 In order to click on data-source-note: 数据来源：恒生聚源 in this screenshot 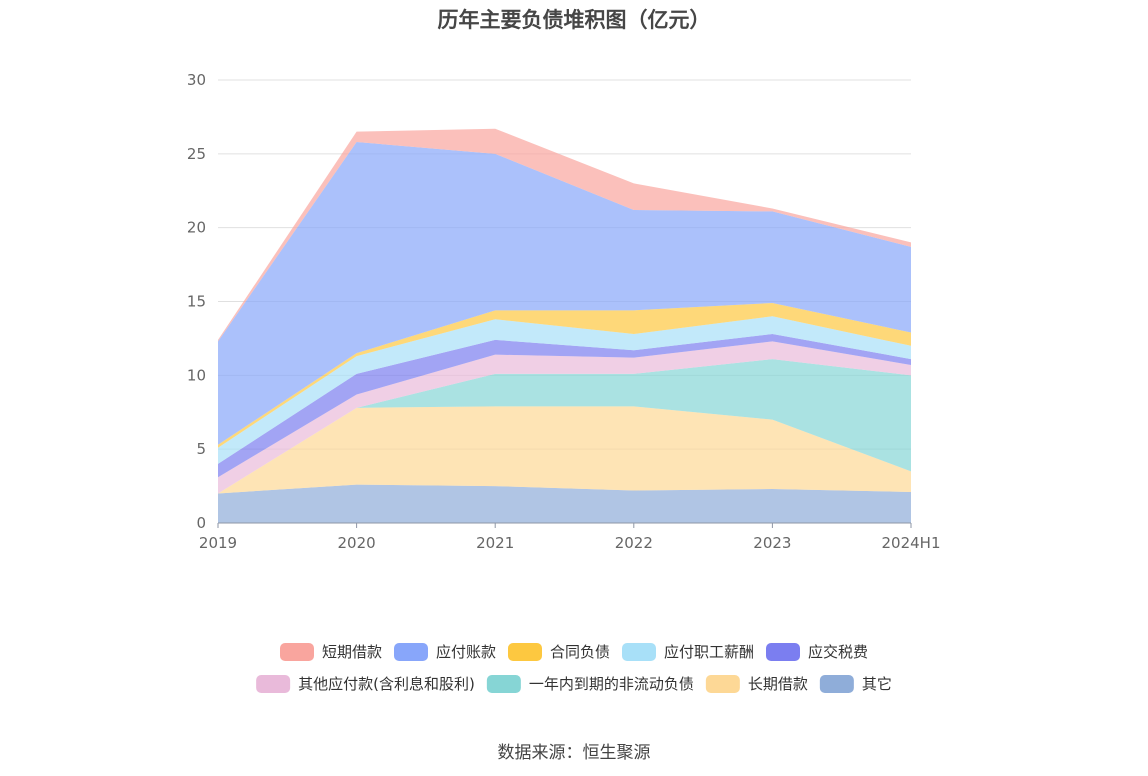, I will do `click(574, 753)`.